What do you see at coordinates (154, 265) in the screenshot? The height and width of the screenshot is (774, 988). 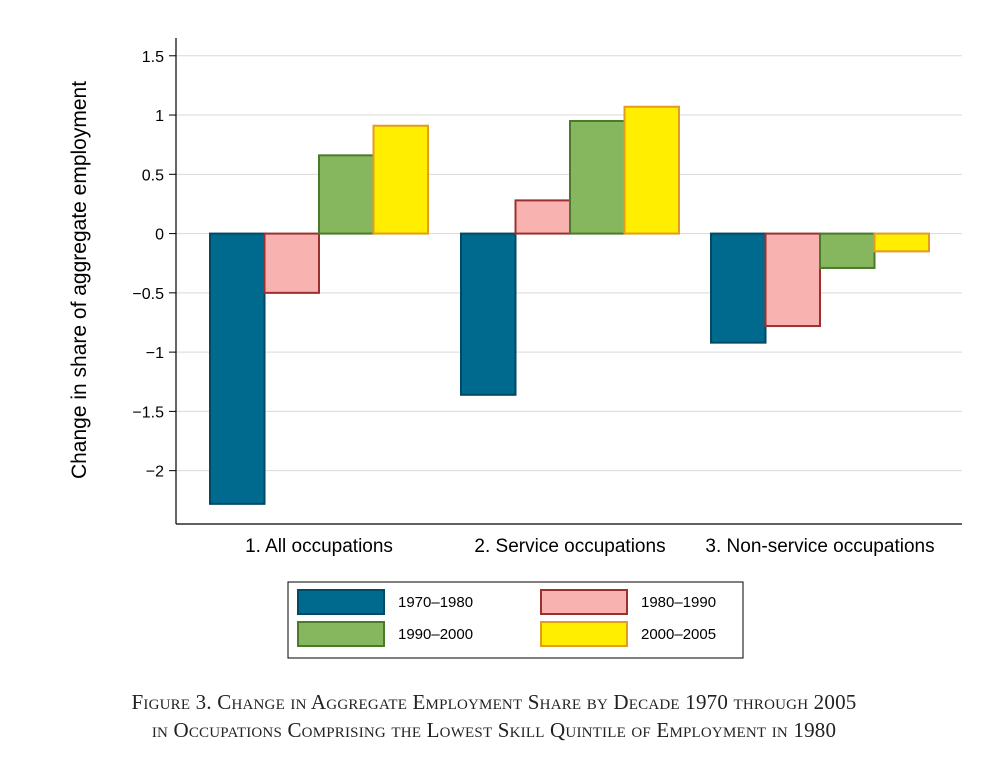 I see `y-axis-ticks: 1.5 1 0.5 0 −0.5 −1 −1.5 −2` at bounding box center [154, 265].